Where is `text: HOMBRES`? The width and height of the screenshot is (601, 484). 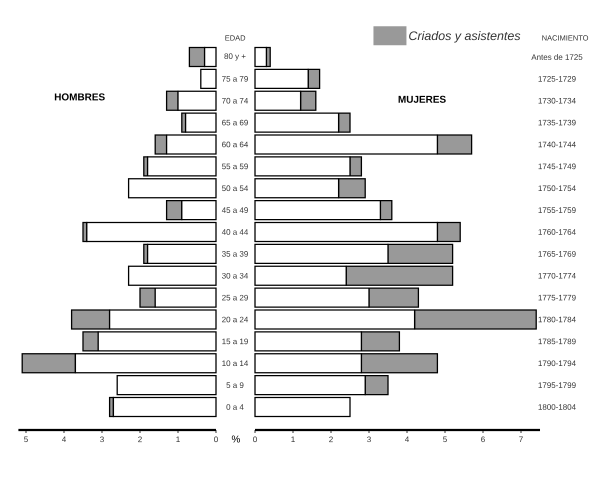
text: HOMBRES is located at coordinates (79, 96).